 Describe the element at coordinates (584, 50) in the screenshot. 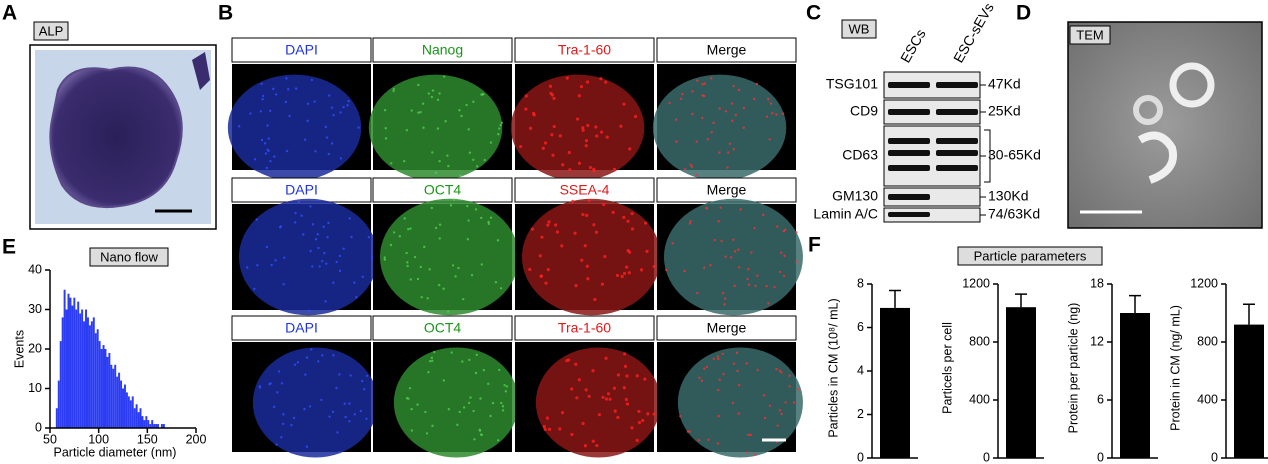

I see `channel-label: Tra-1-60` at that location.